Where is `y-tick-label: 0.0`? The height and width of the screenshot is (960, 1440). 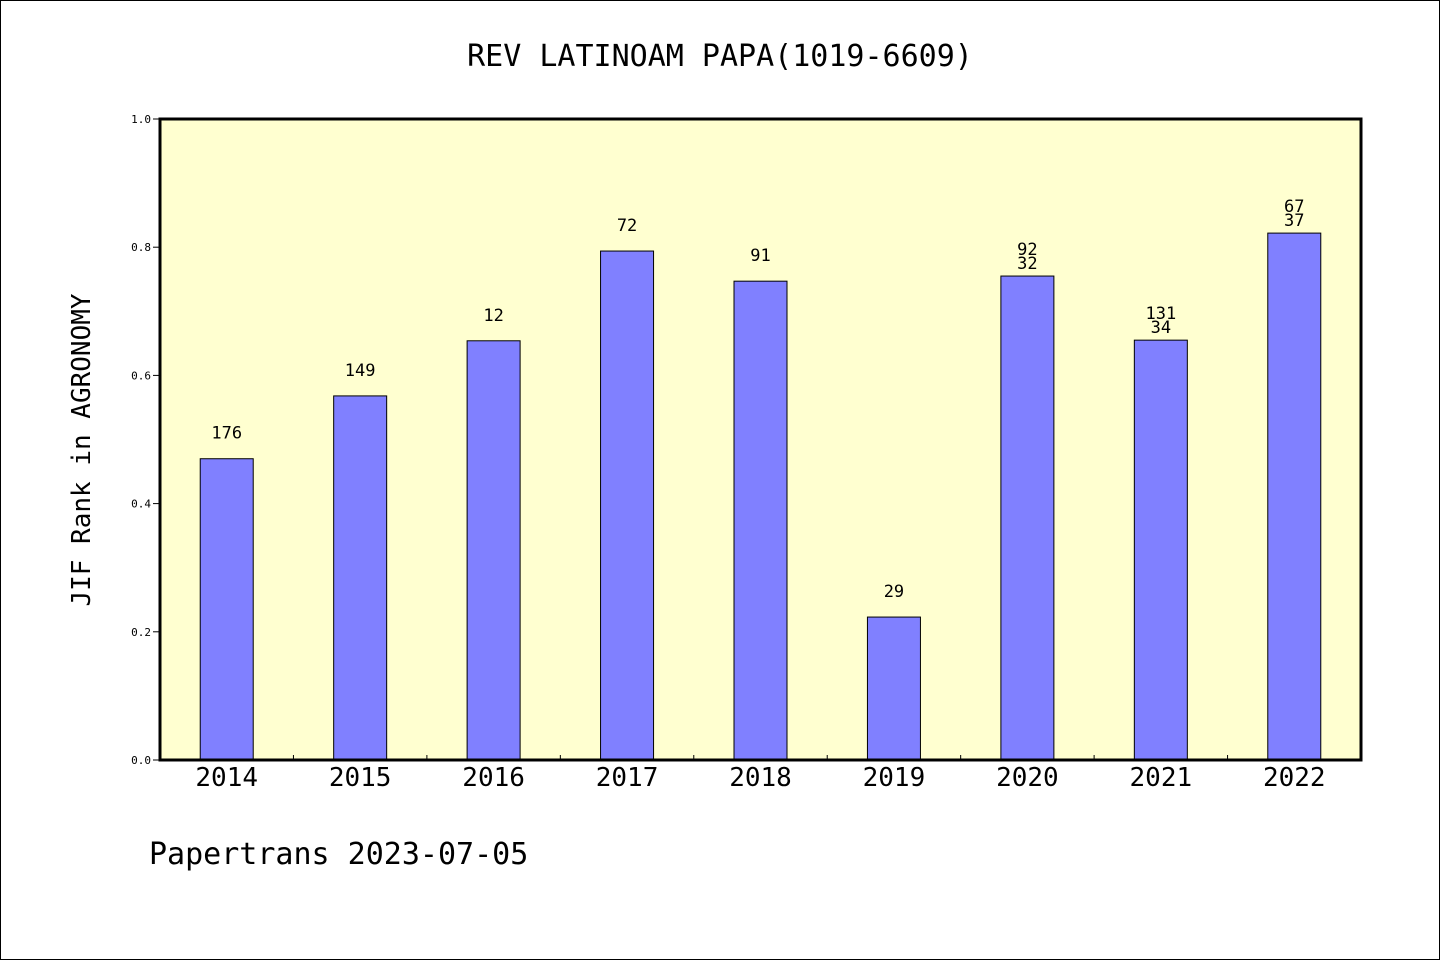 y-tick-label: 0.0 is located at coordinates (141, 760).